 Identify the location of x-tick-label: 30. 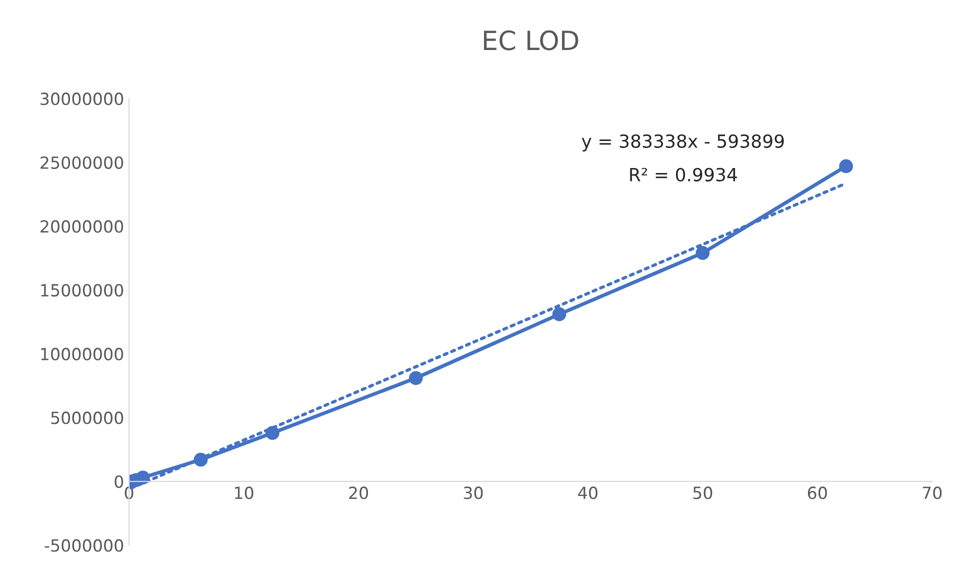
(473, 493).